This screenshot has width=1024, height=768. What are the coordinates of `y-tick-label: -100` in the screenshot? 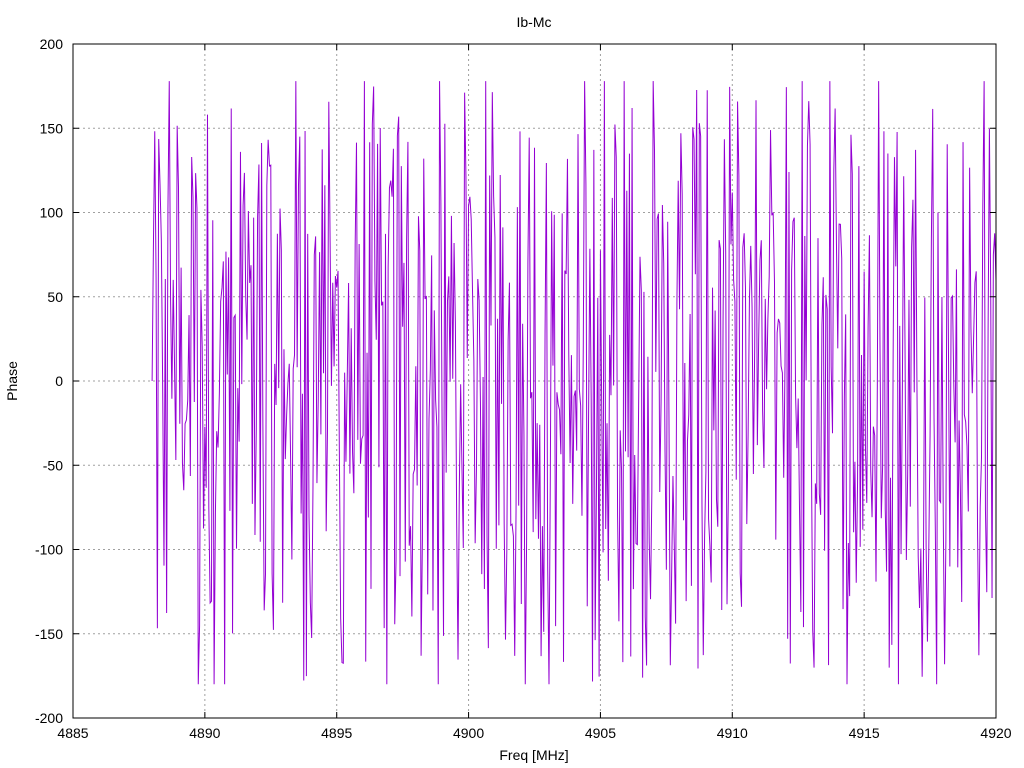 It's located at (49, 550).